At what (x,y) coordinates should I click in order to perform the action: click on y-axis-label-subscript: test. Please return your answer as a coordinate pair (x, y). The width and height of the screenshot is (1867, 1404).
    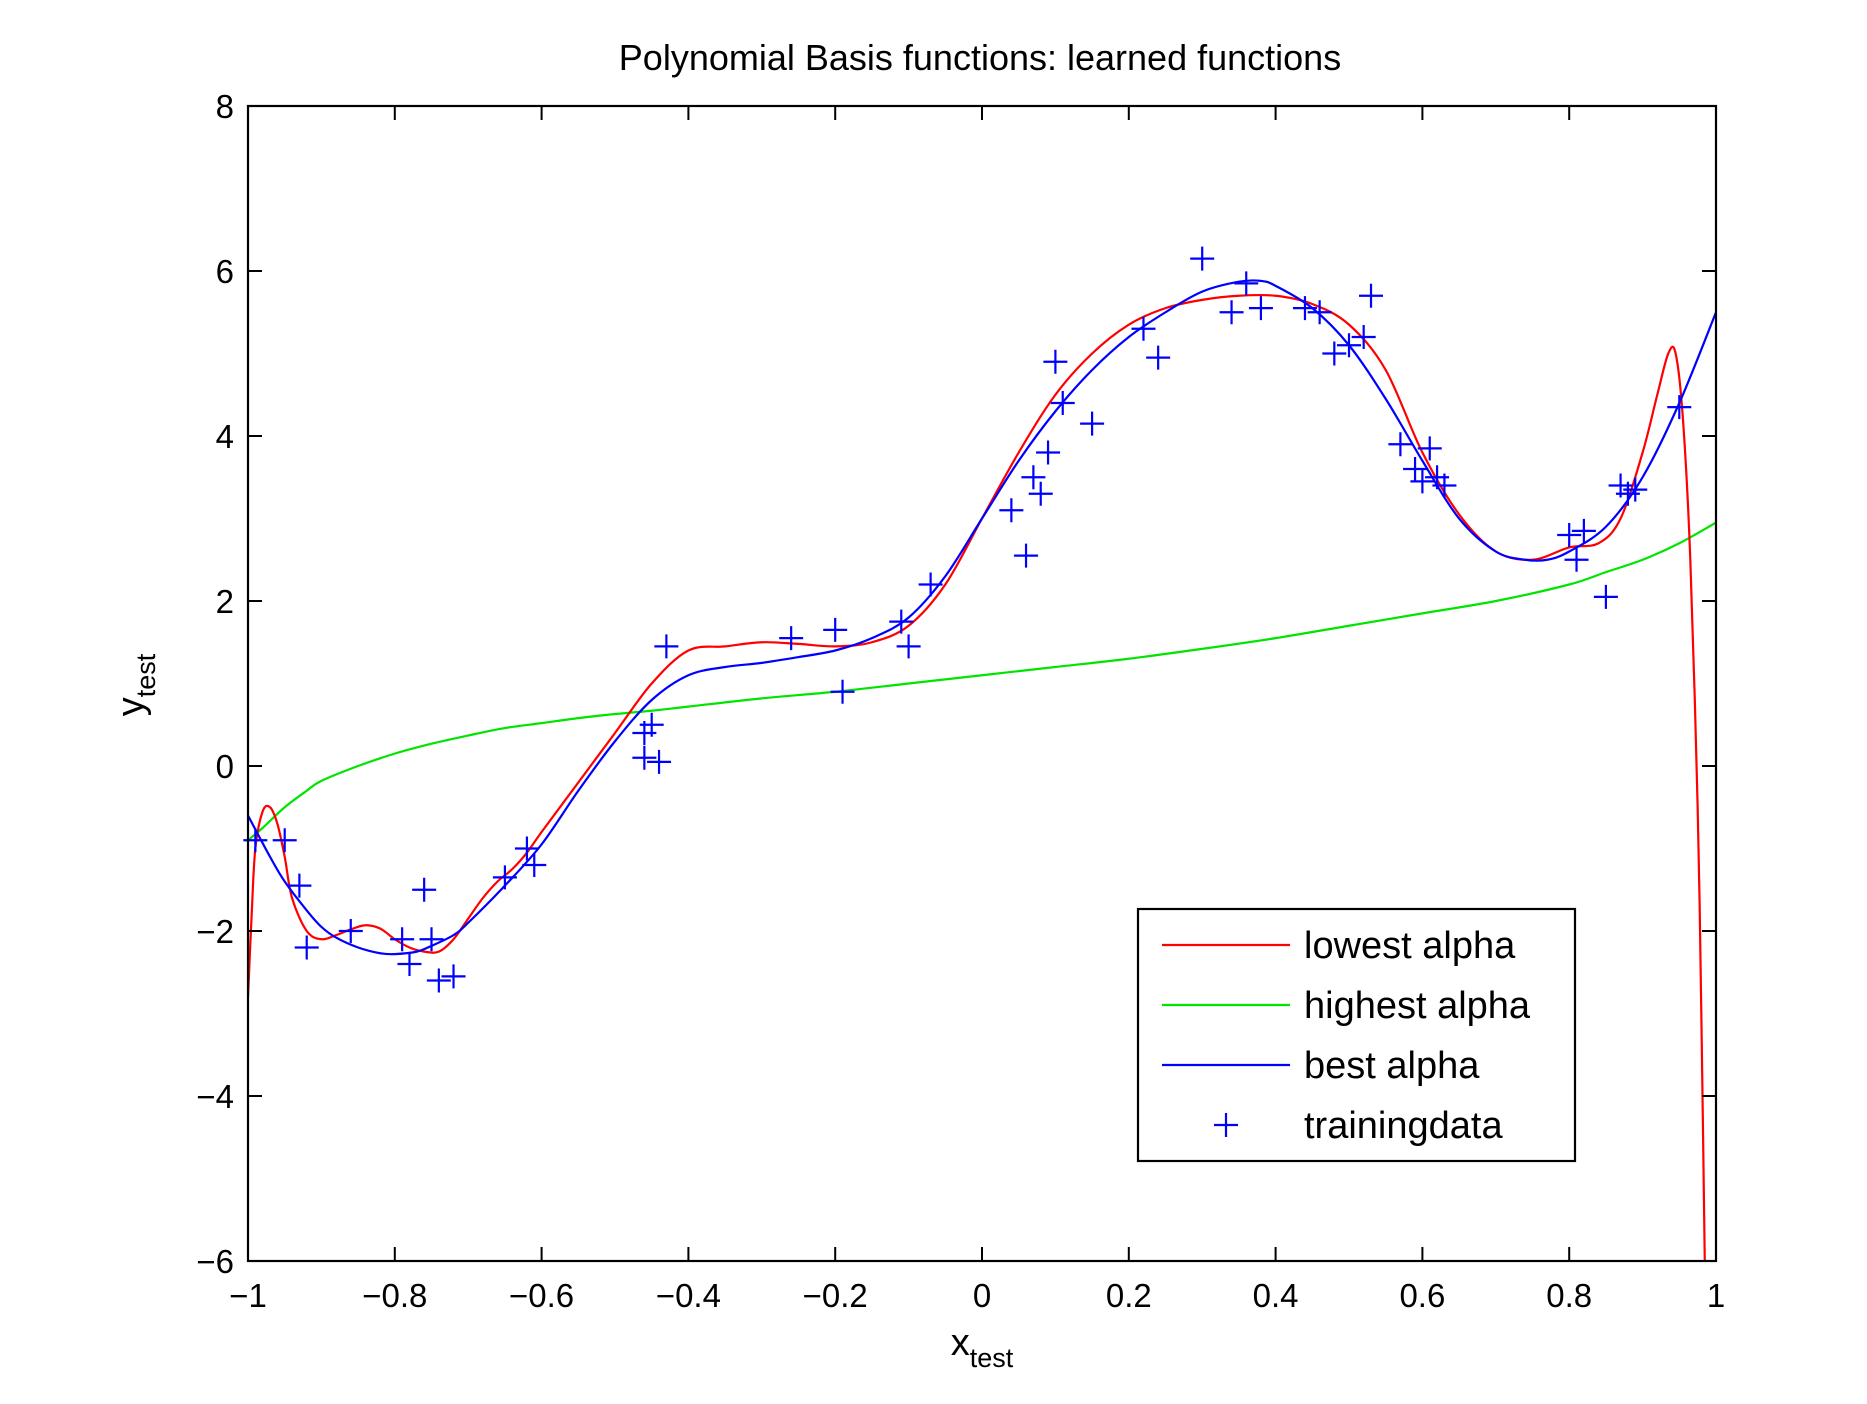
    Looking at the image, I should click on (146, 675).